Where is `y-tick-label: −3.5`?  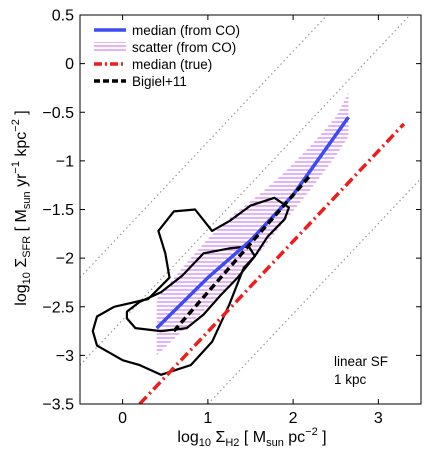
y-tick-label: −3.5 is located at coordinates (58, 405).